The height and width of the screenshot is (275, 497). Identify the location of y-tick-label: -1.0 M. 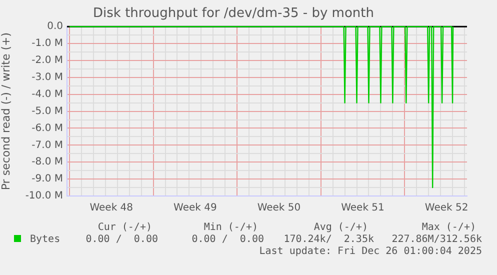
(47, 44).